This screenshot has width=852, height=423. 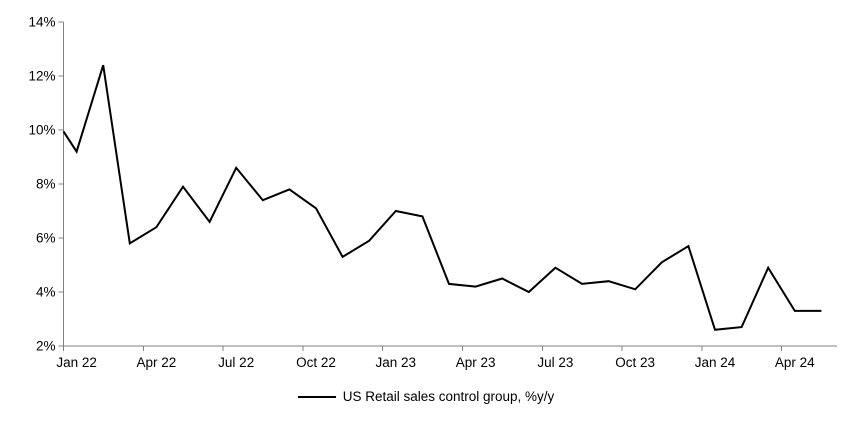 I want to click on x-tick-label: Jan 24, so click(x=715, y=362).